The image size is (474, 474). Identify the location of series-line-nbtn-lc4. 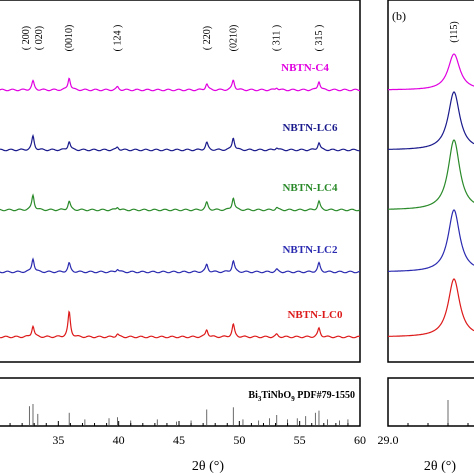
(180, 202).